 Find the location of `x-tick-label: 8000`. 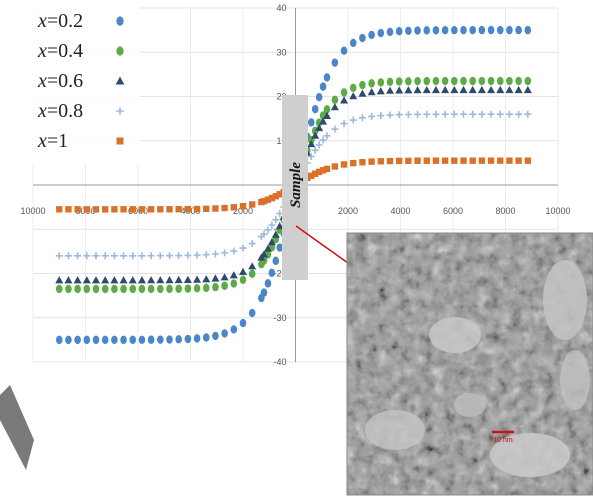

x-tick-label: 8000 is located at coordinates (505, 211).